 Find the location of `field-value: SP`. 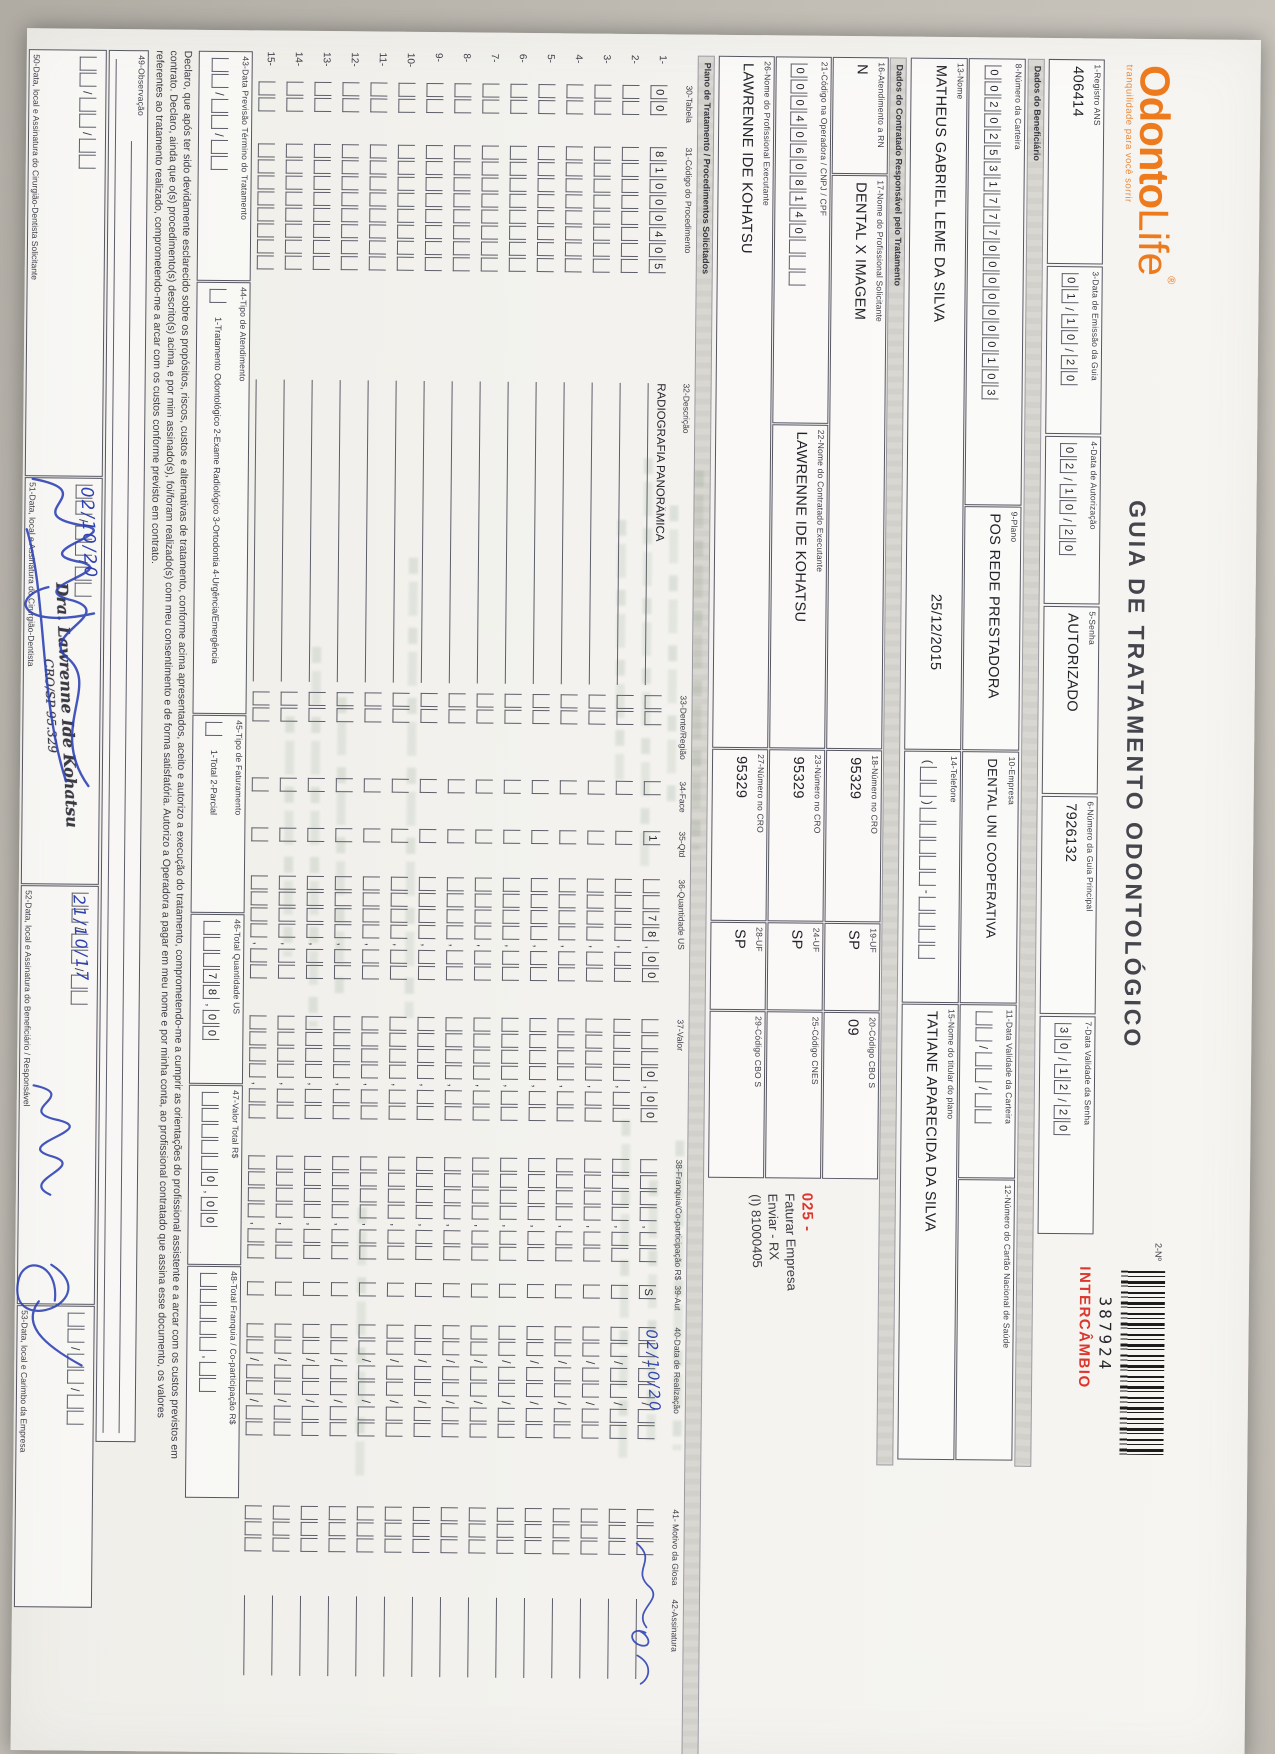

field-value: SP is located at coordinates (853, 940).